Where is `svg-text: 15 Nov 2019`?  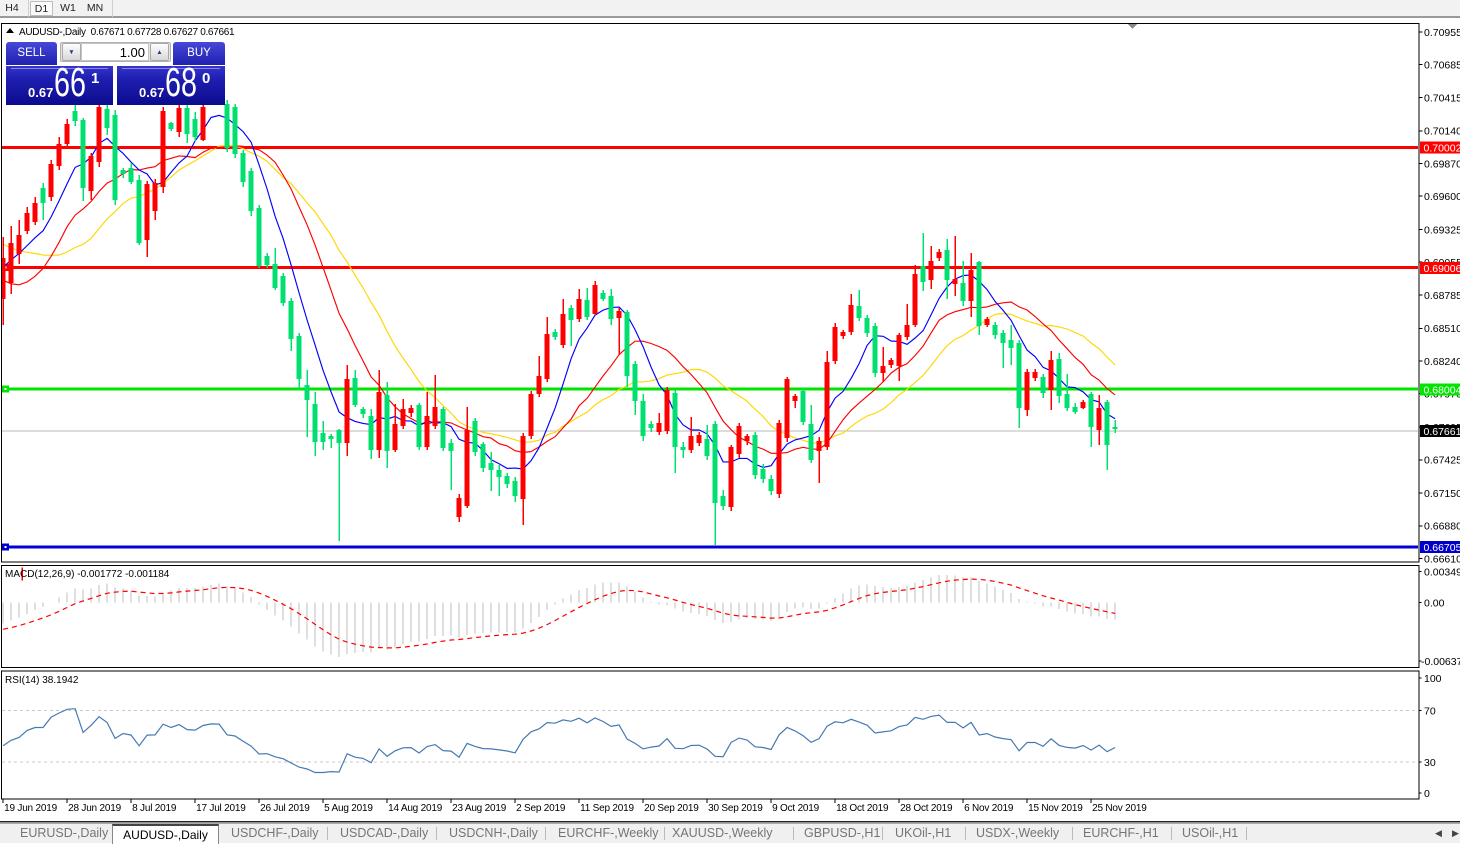
svg-text: 15 Nov 2019 is located at coordinates (1055, 808).